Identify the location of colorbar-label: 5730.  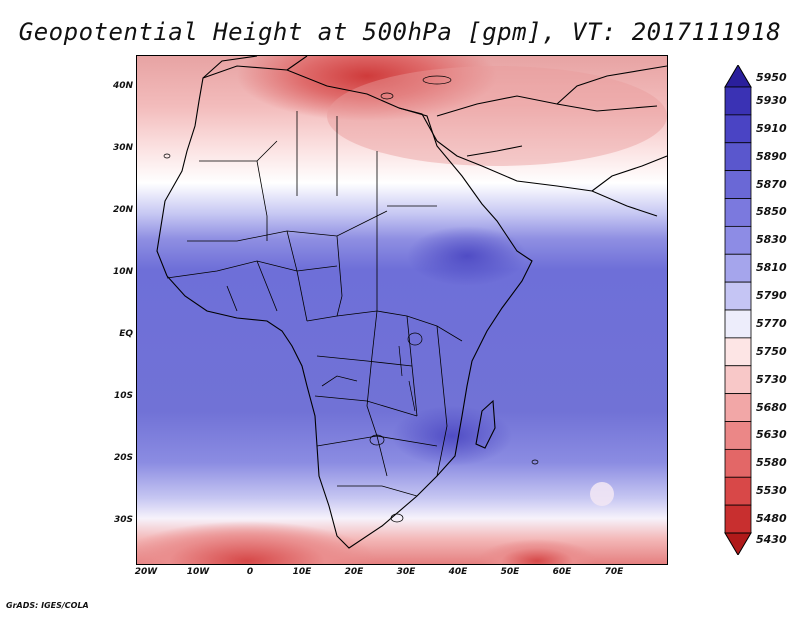
(771, 379).